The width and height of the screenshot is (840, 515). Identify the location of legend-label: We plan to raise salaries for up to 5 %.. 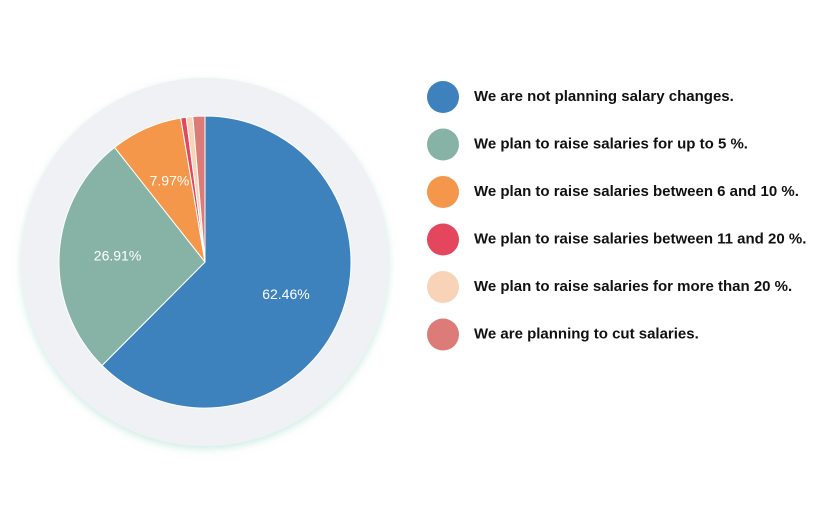
(611, 143).